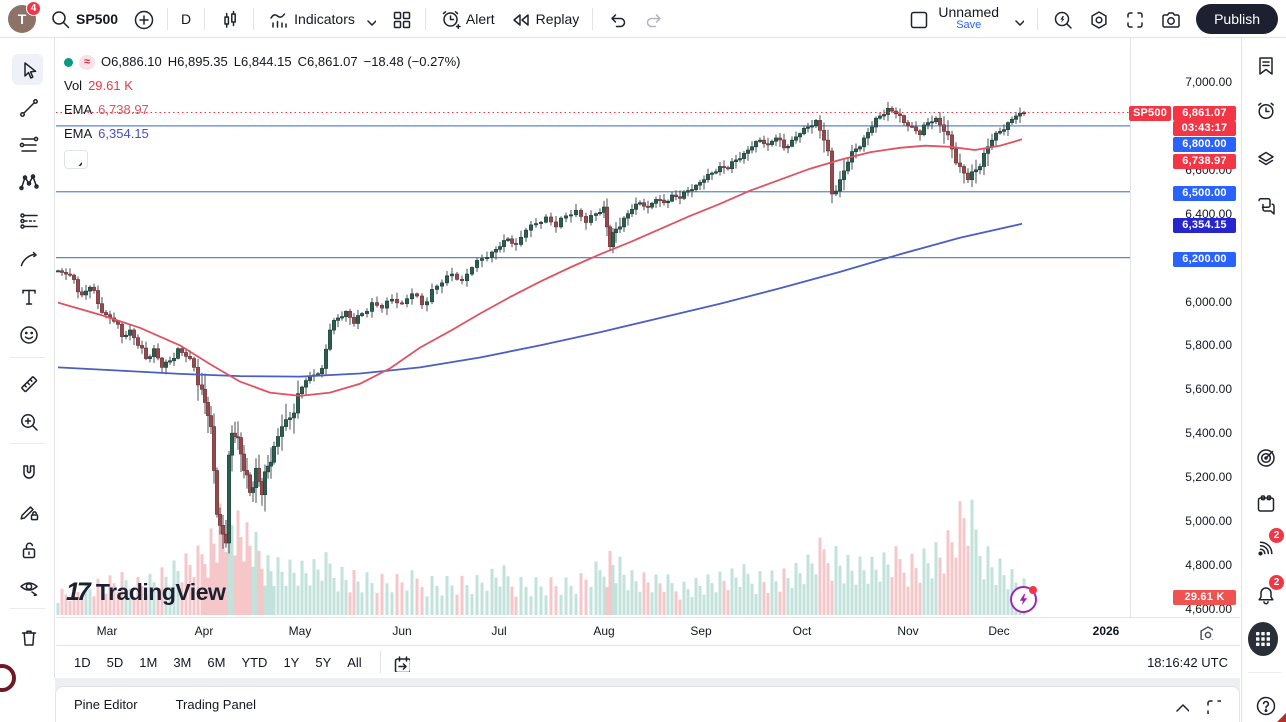  What do you see at coordinates (78, 592) in the screenshot?
I see `tradingview-logo-icon: 17` at bounding box center [78, 592].